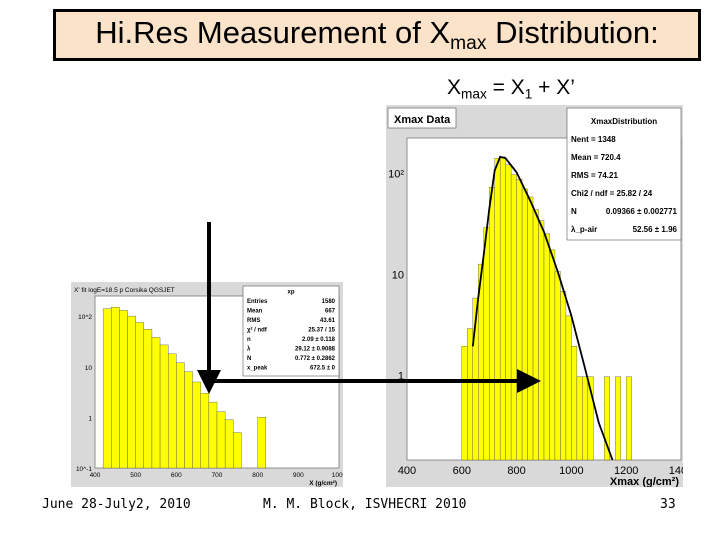  I want to click on stats-value: 2.09 ± 0.118, so click(319, 340).